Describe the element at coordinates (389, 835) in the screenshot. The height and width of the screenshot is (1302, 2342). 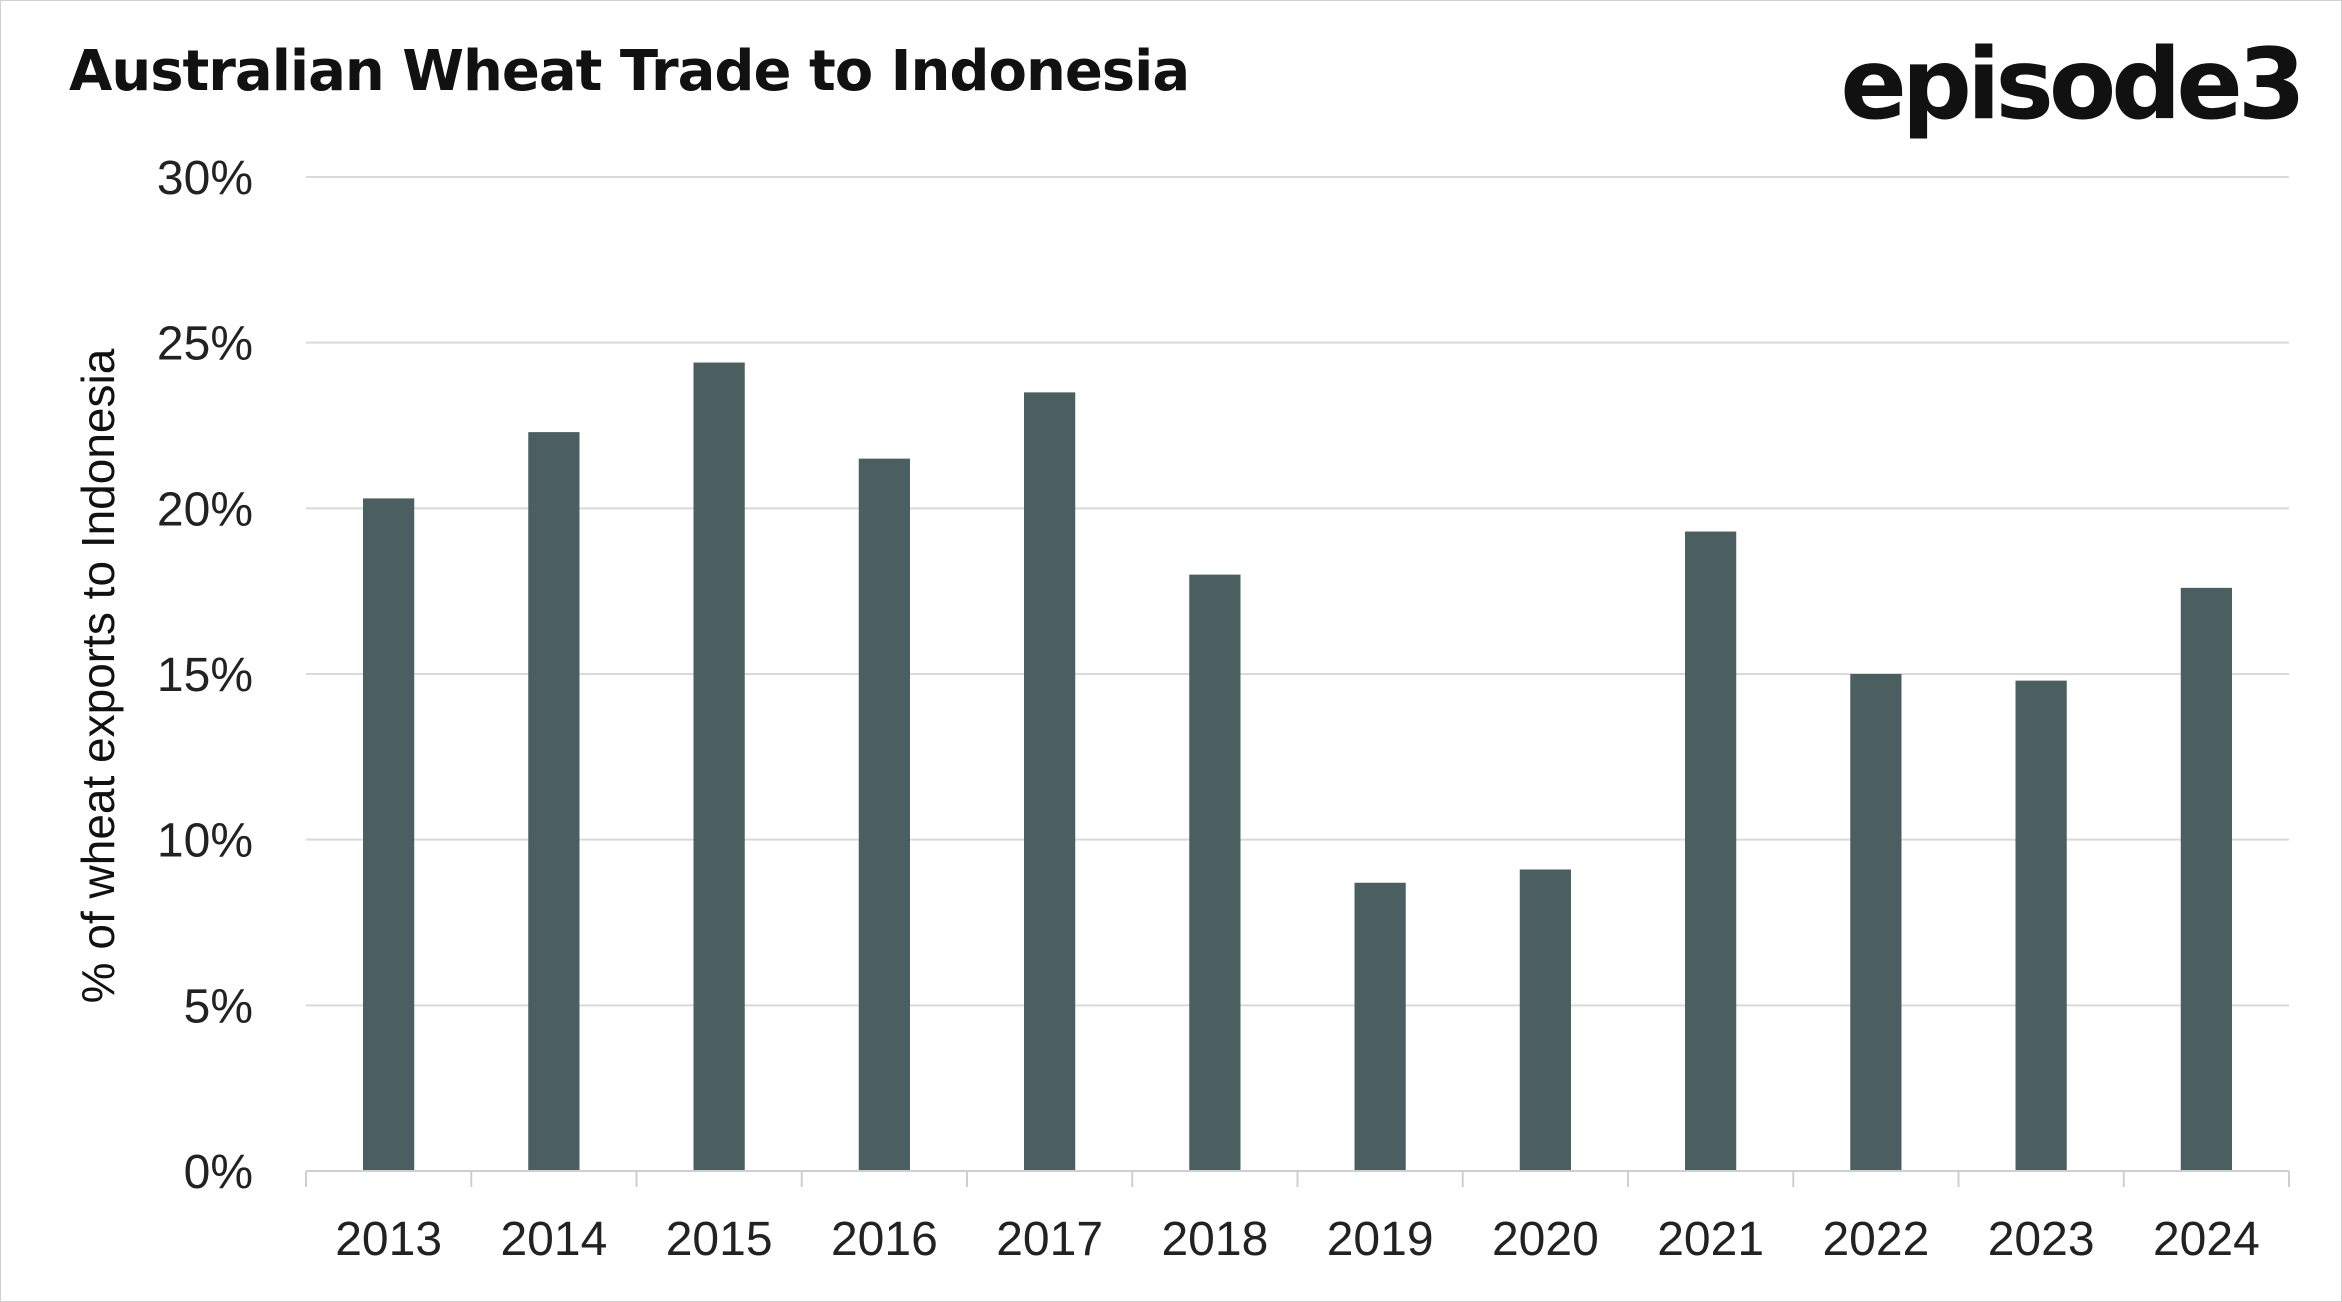
I see `bar-2013` at that location.